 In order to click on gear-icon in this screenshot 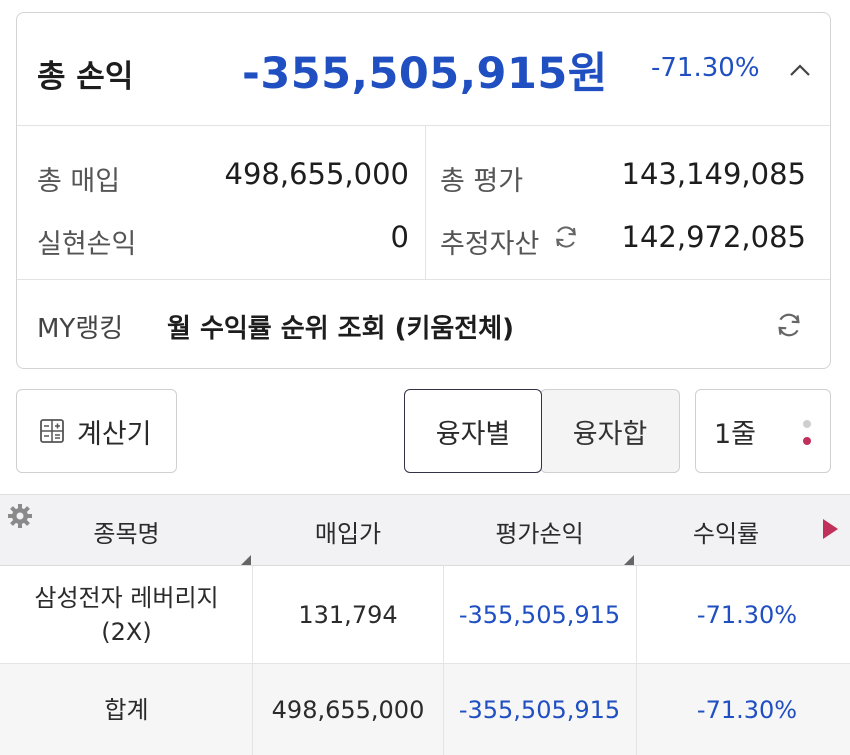, I will do `click(20, 516)`.